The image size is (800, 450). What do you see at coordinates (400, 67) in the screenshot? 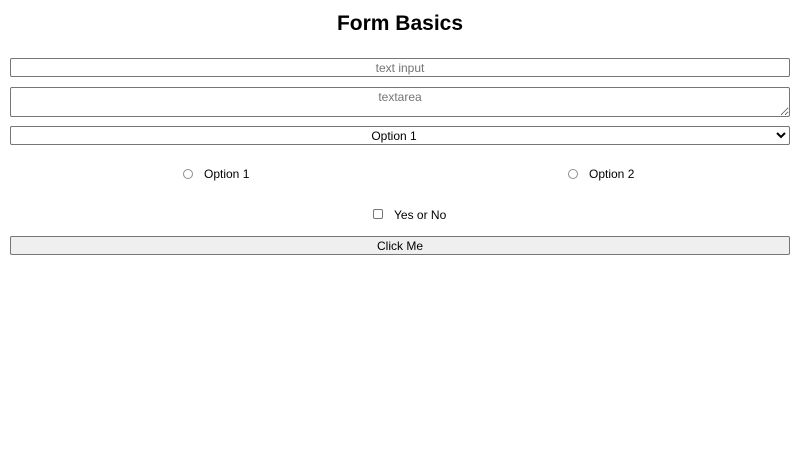
I see `text-input` at bounding box center [400, 67].